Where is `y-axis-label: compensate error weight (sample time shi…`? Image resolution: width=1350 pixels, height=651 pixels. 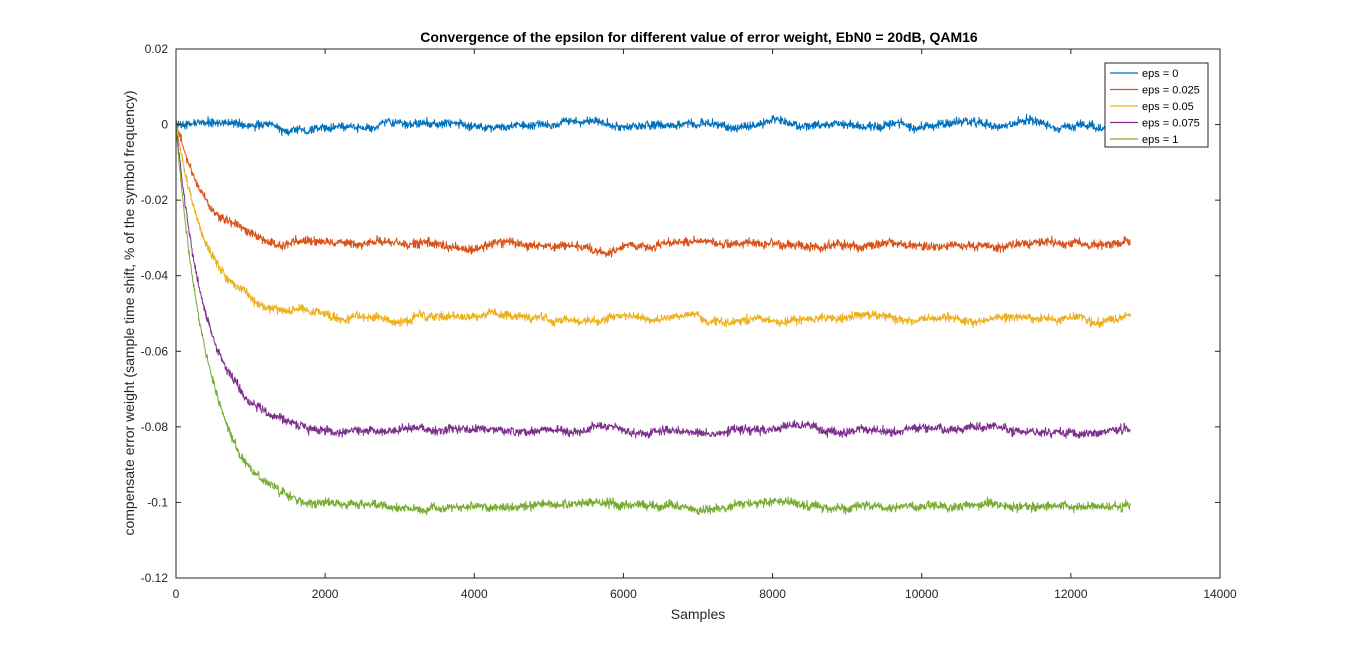 y-axis-label: compensate error weight (sample time shi… is located at coordinates (129, 312).